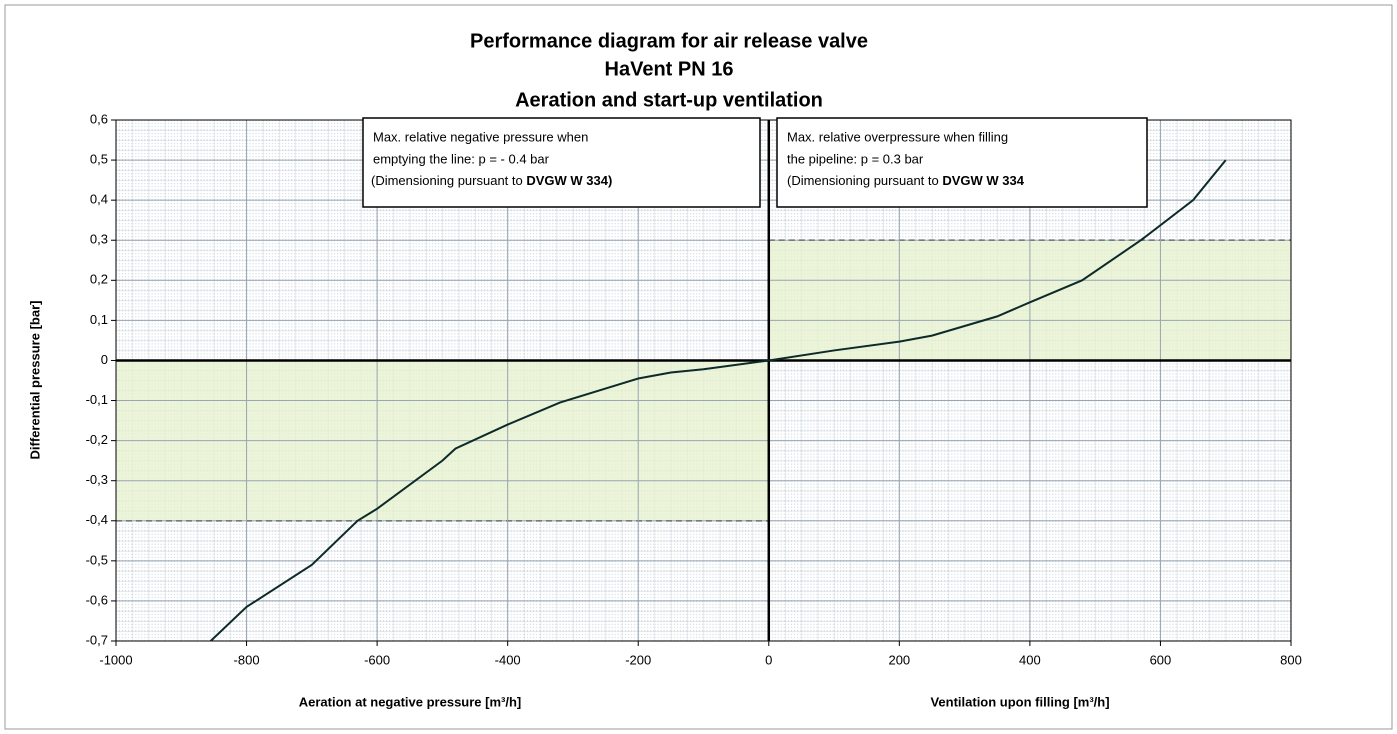  I want to click on x-tick-label: -600, so click(377, 659).